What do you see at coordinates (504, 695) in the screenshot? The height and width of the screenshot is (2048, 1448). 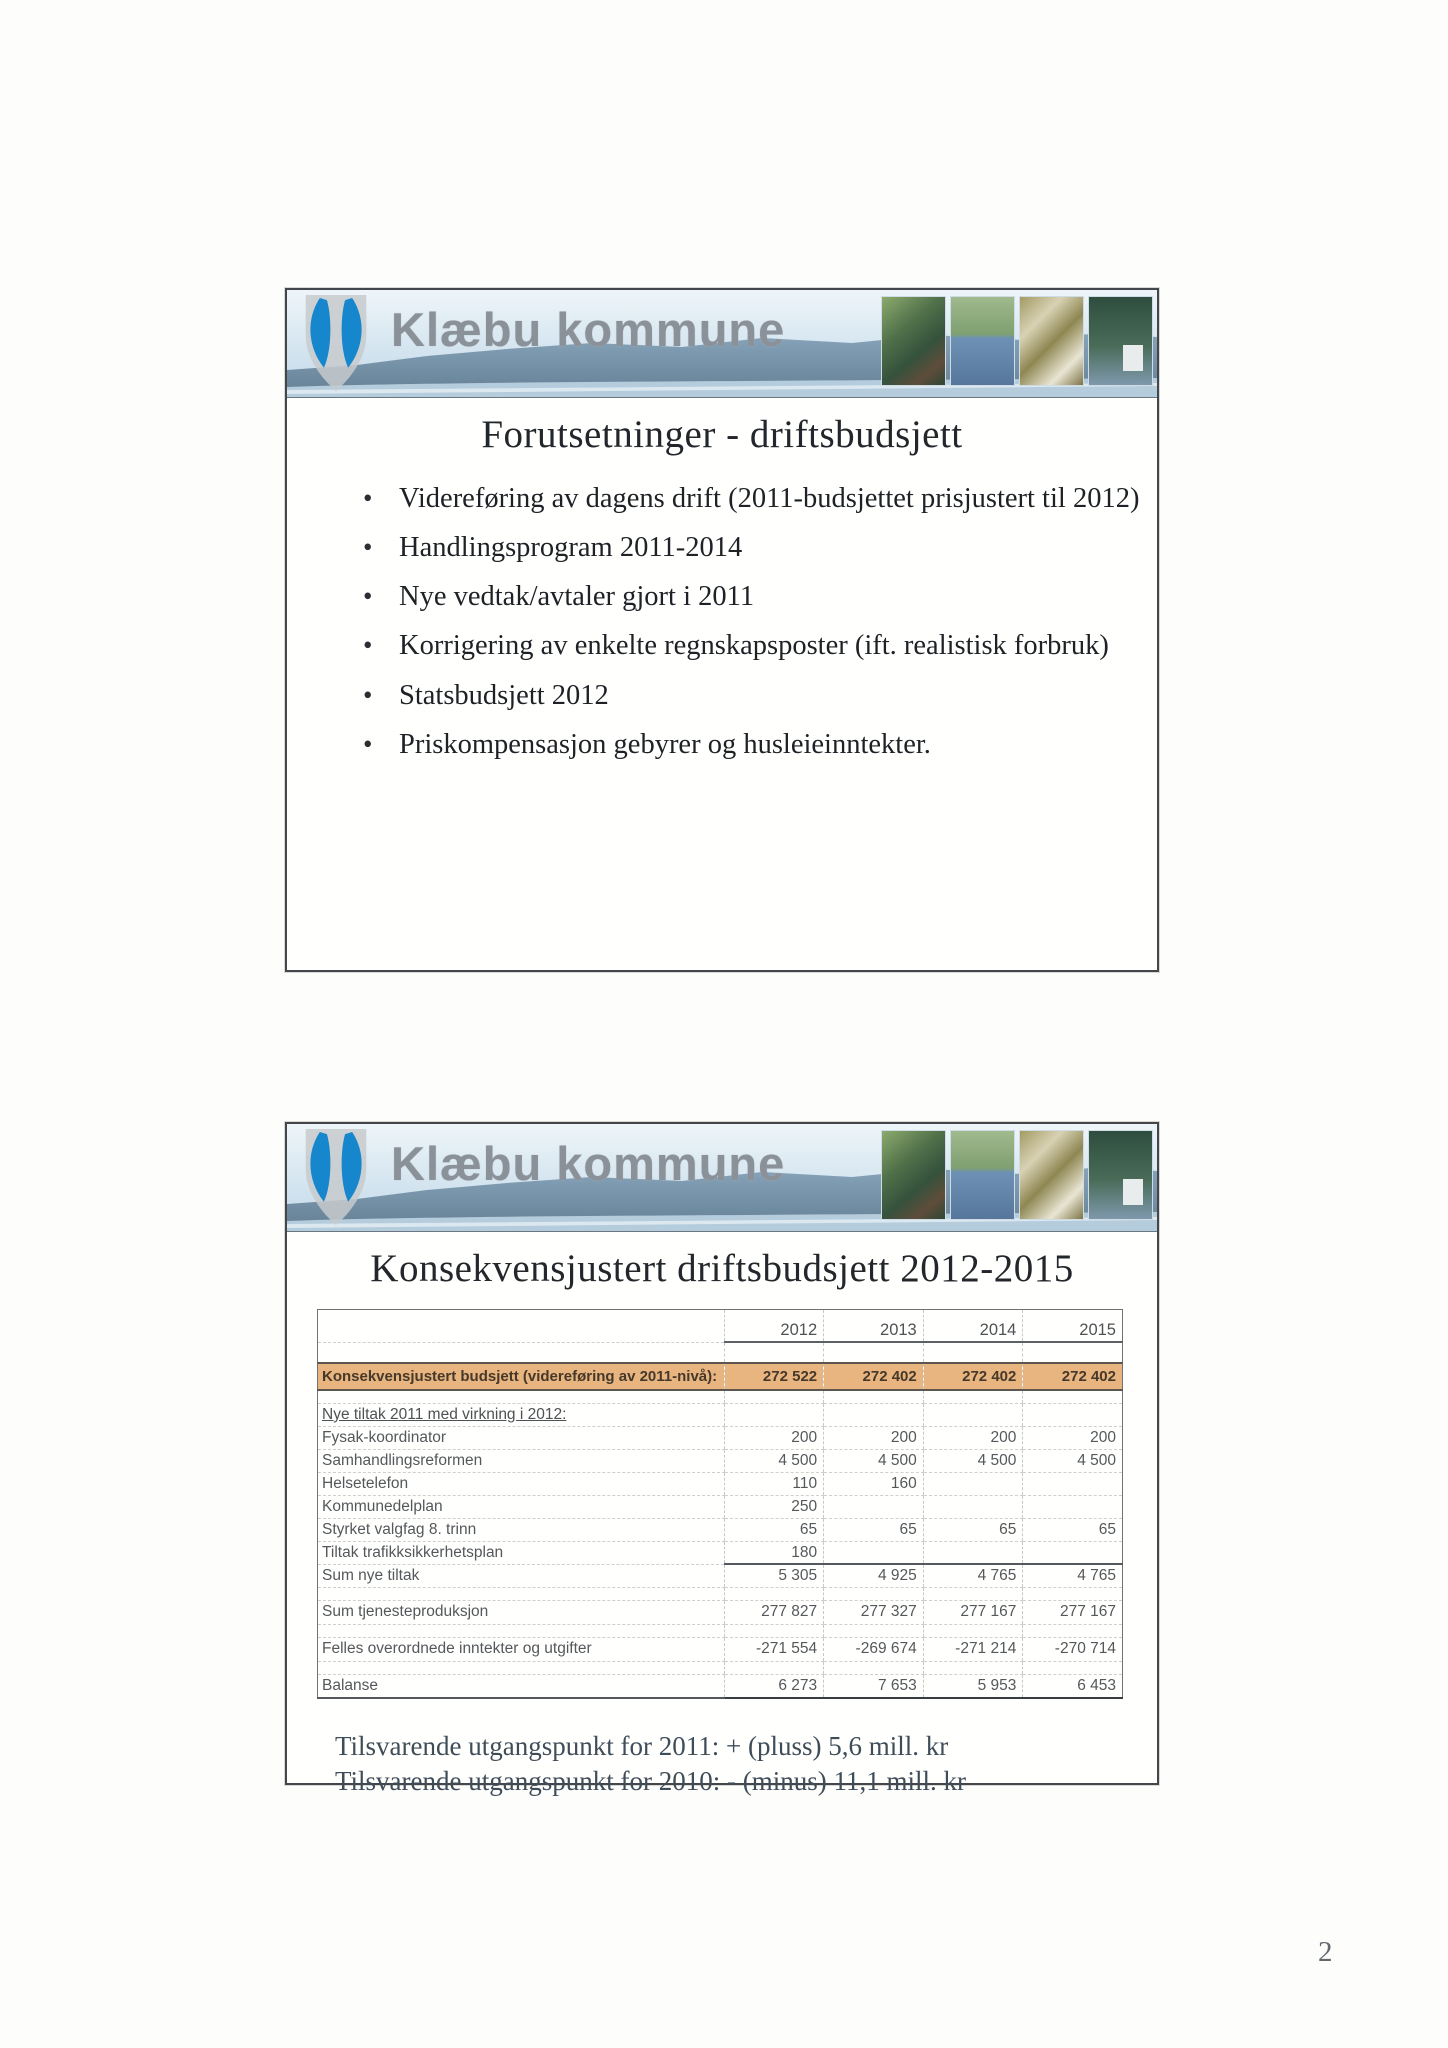 I see `bullet-text: Statsbudsjett 2012` at bounding box center [504, 695].